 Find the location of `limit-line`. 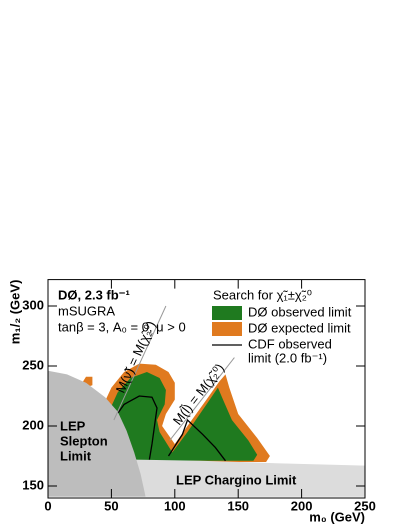

limit-line is located at coordinates (170, 428).